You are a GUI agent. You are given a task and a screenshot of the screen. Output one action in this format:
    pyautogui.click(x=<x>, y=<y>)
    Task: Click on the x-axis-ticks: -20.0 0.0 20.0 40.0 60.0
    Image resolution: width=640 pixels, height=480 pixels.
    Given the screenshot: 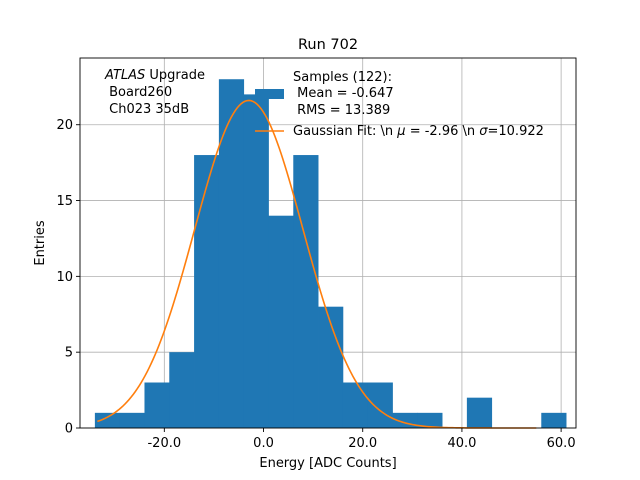 What is the action you would take?
    pyautogui.click(x=361, y=439)
    